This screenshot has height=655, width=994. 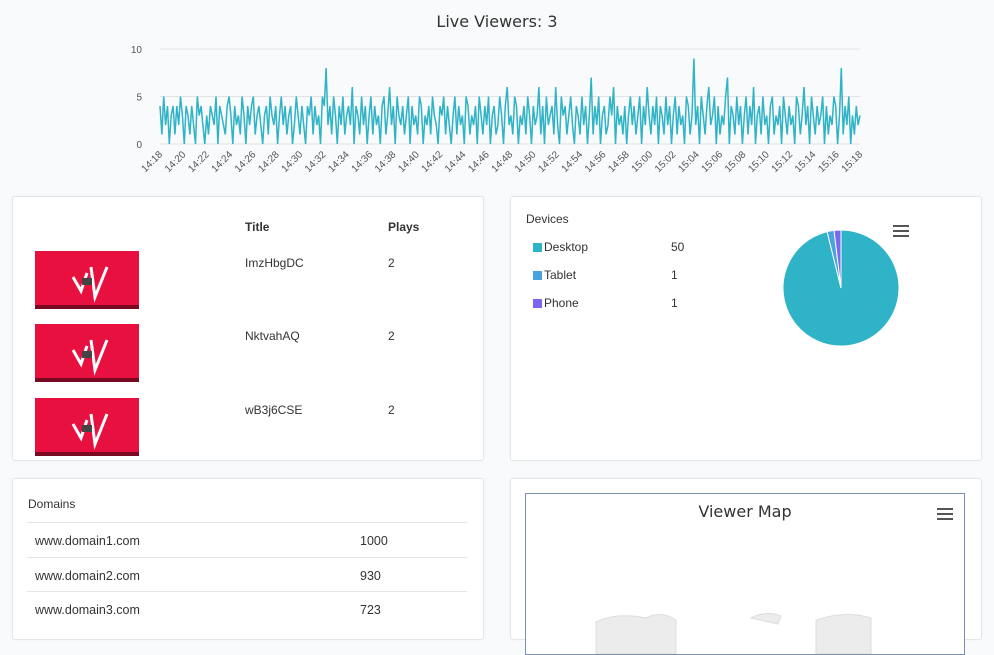 I want to click on world-map-shape, so click(x=733, y=633).